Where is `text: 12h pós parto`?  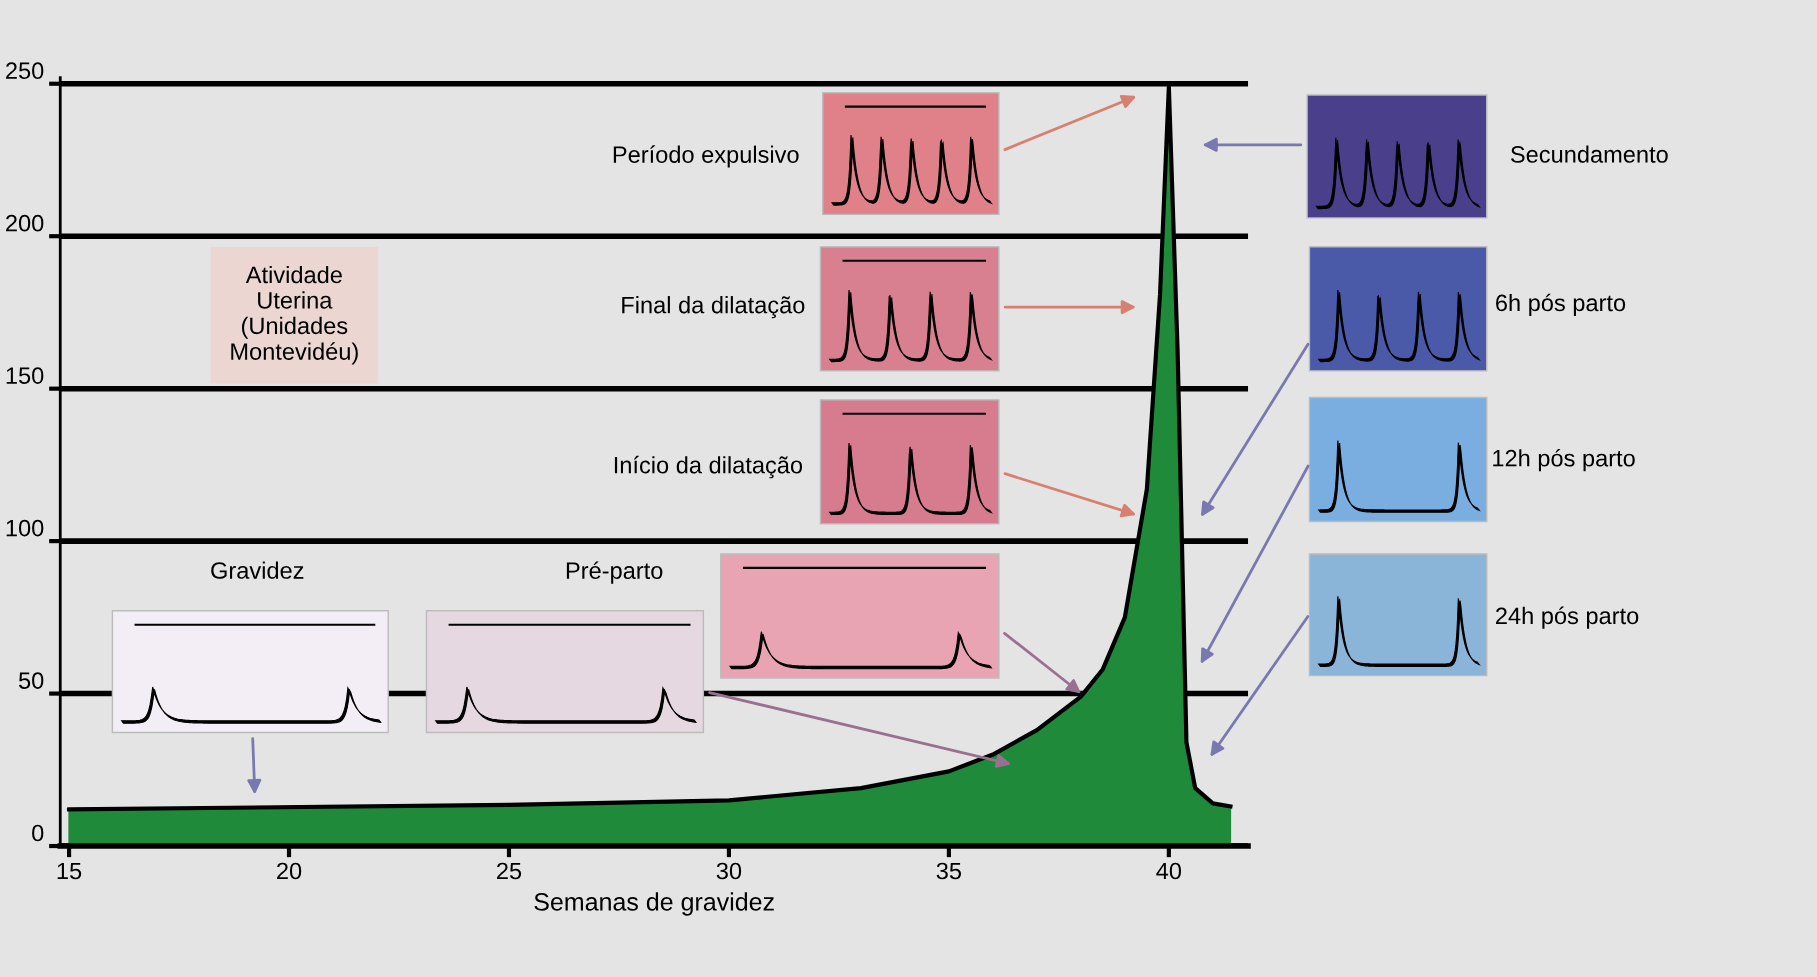
text: 12h pós parto is located at coordinates (1564, 460).